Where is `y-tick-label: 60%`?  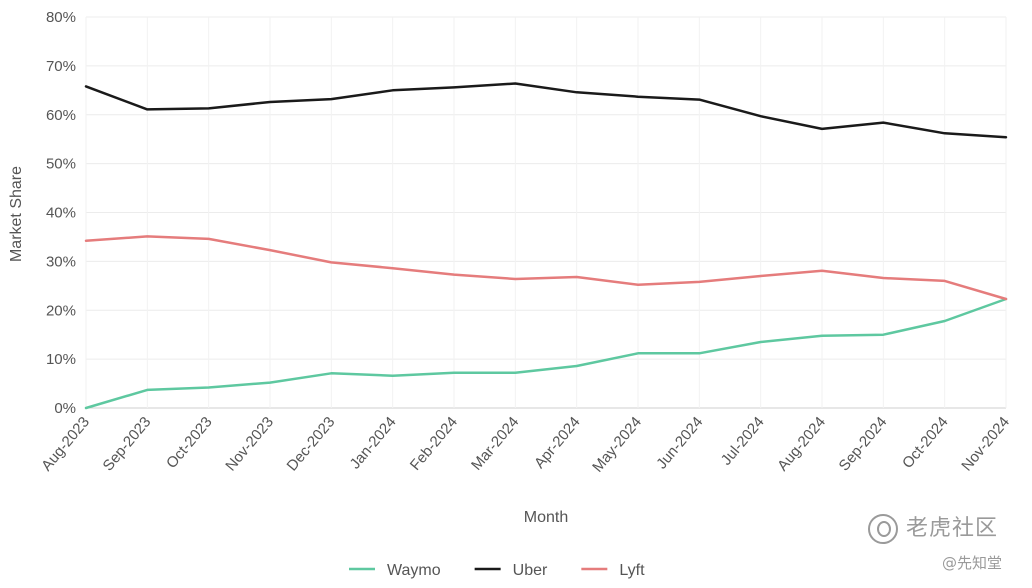
y-tick-label: 60% is located at coordinates (61, 115).